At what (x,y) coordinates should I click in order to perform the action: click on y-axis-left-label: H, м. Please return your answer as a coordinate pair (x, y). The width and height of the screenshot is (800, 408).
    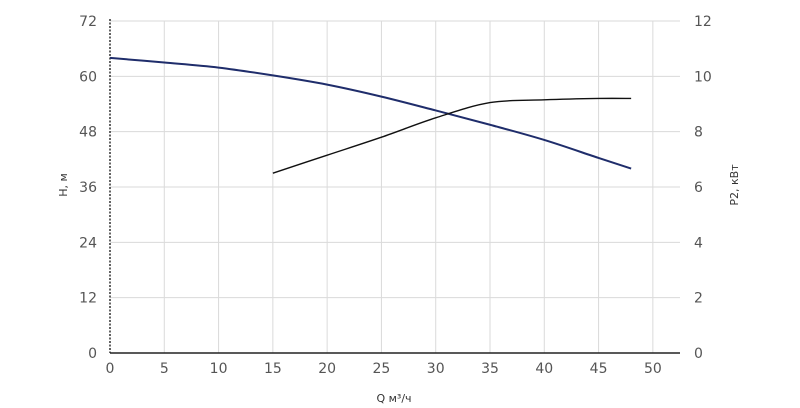
    Looking at the image, I should click on (63, 185).